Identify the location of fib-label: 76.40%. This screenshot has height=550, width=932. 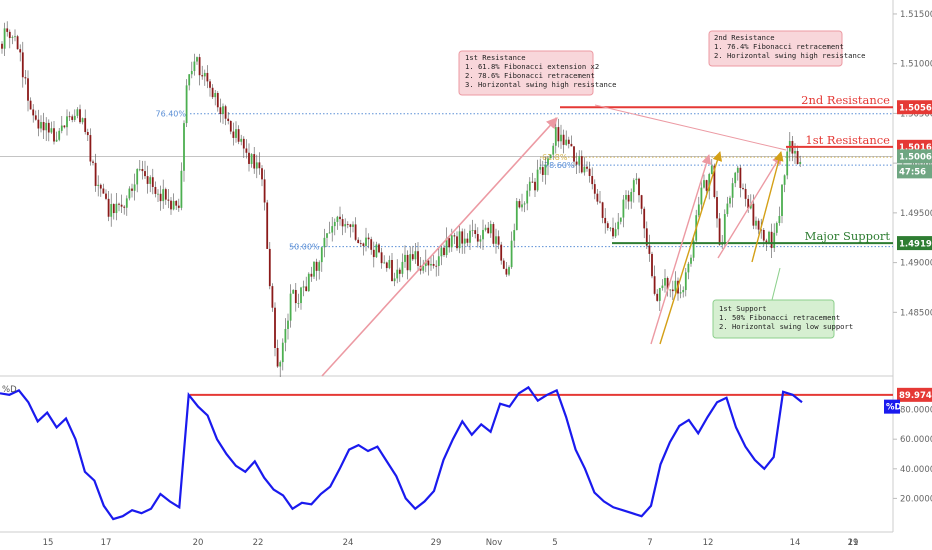
(170, 114).